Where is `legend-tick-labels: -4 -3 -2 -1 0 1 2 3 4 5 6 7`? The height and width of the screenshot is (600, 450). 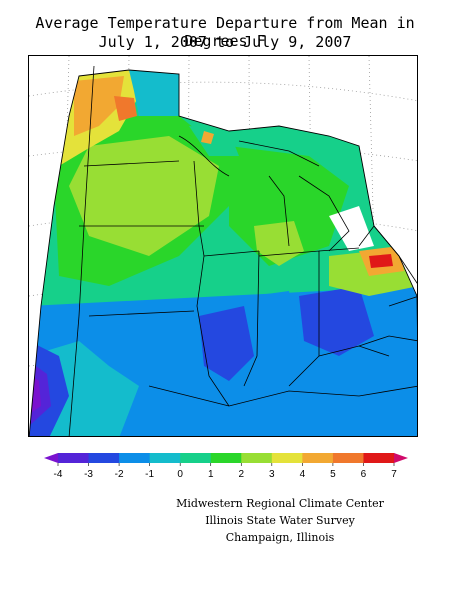
legend-tick-labels: -4 -3 -2 -1 0 1 2 3 4 5 6 7 is located at coordinates (225, 471).